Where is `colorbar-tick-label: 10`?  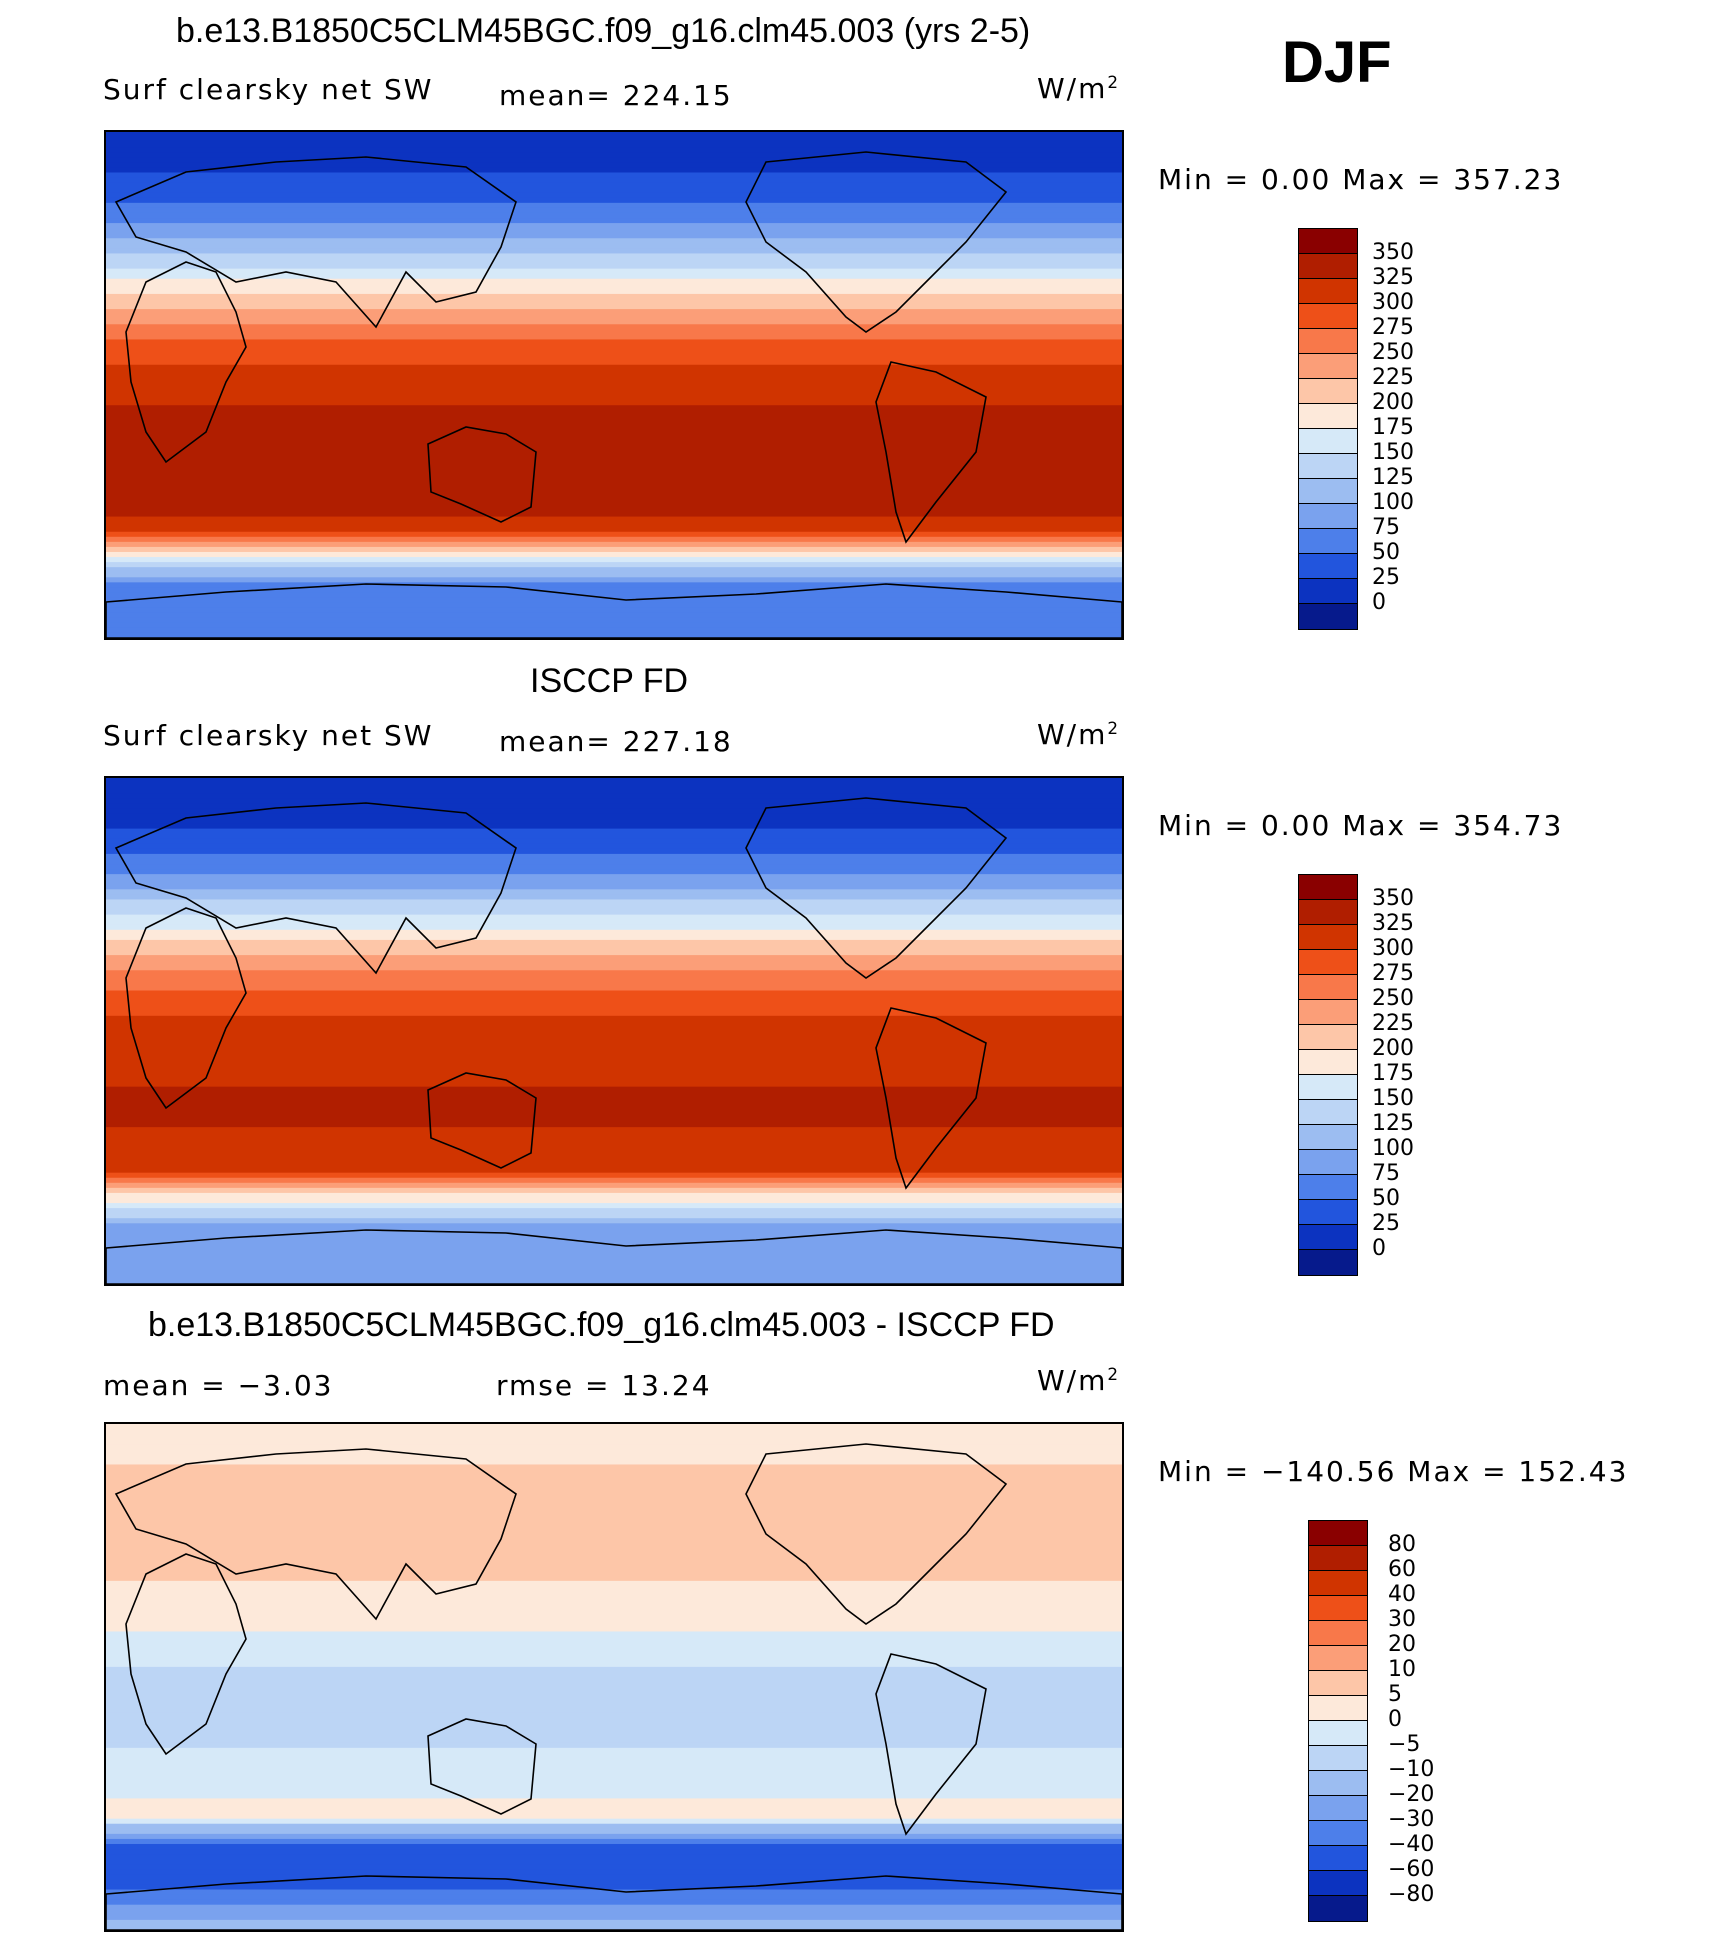 colorbar-tick-label: 10 is located at coordinates (1402, 1669).